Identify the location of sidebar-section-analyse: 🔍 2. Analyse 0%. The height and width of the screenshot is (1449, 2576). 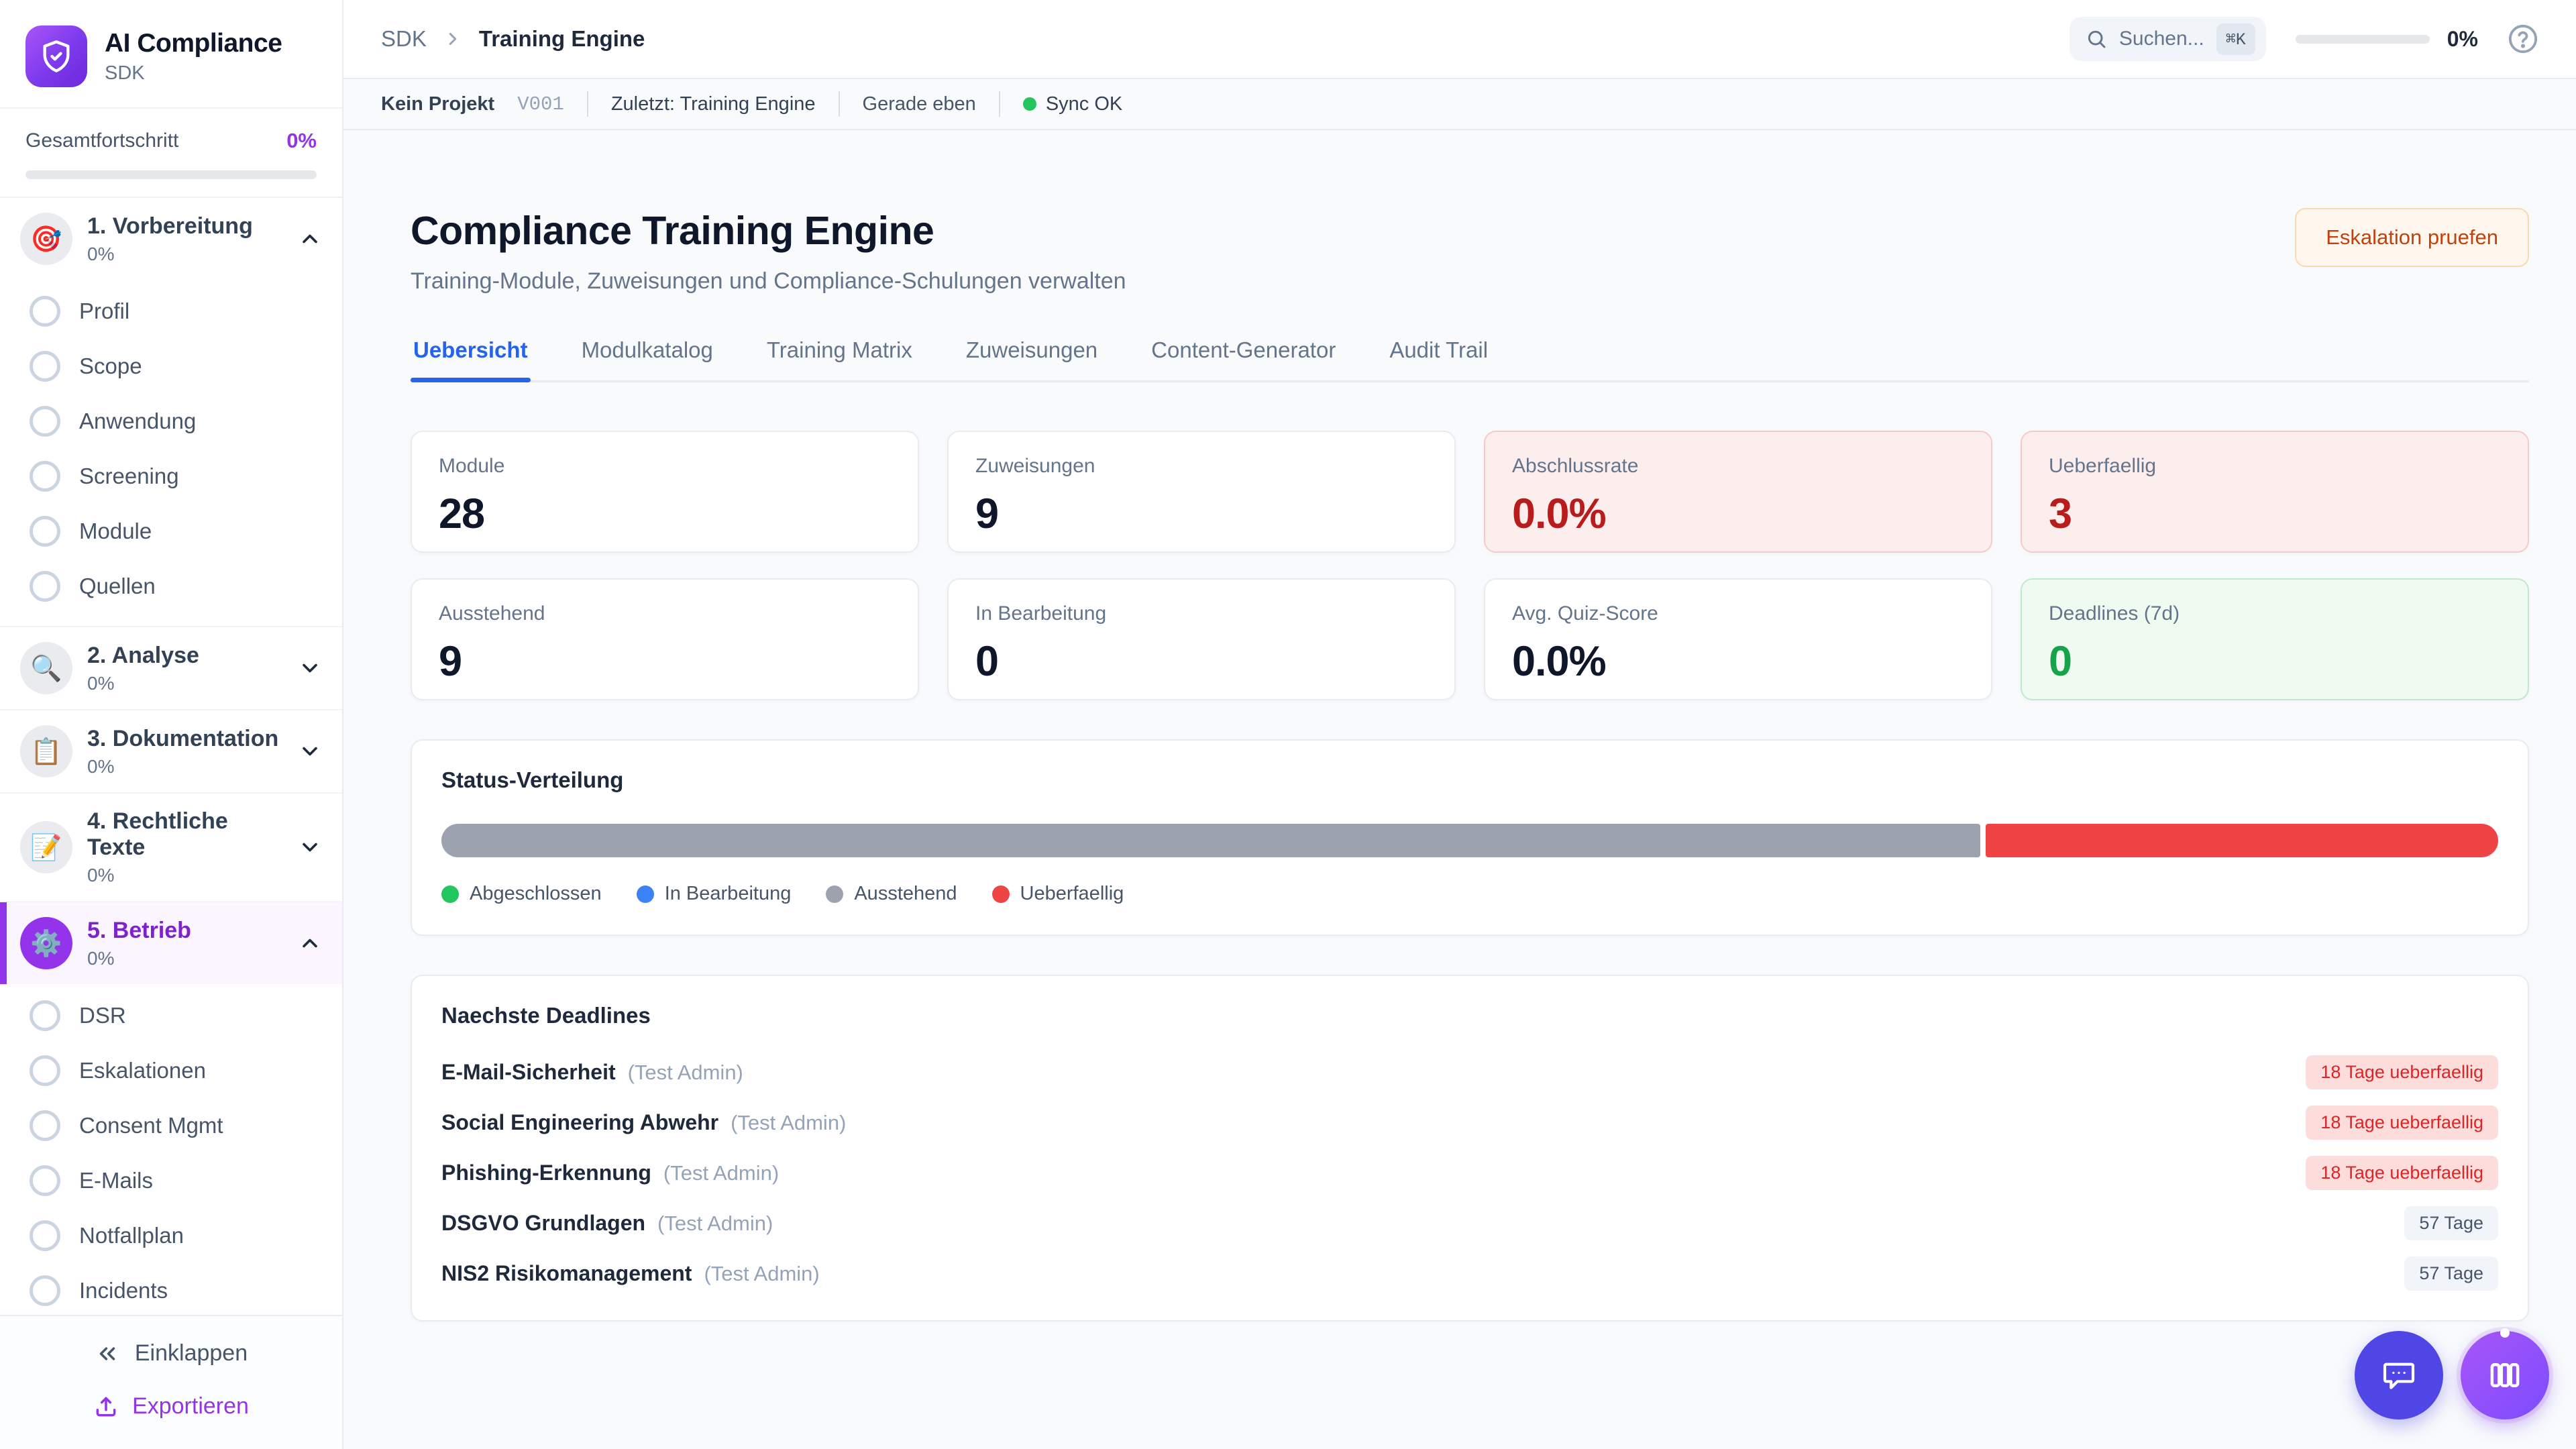
(171, 668).